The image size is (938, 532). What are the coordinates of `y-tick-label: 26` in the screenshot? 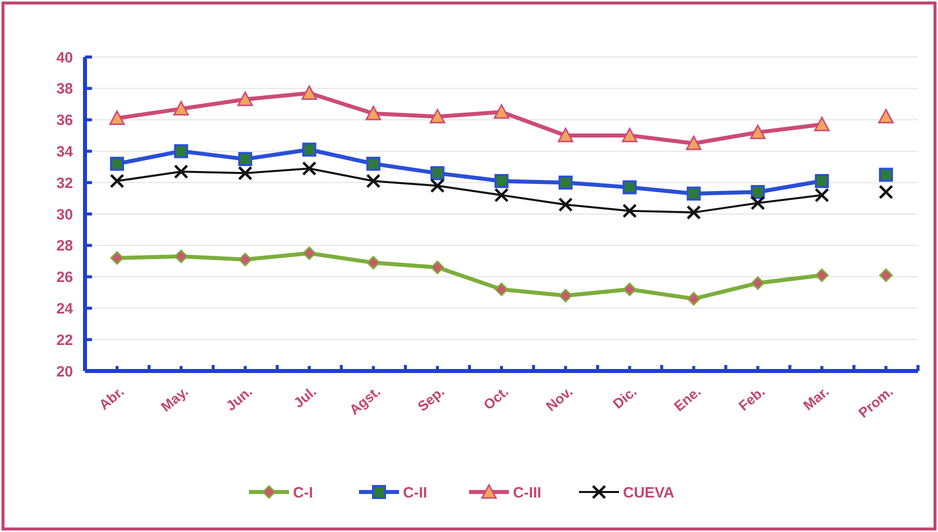 It's located at (64, 277).